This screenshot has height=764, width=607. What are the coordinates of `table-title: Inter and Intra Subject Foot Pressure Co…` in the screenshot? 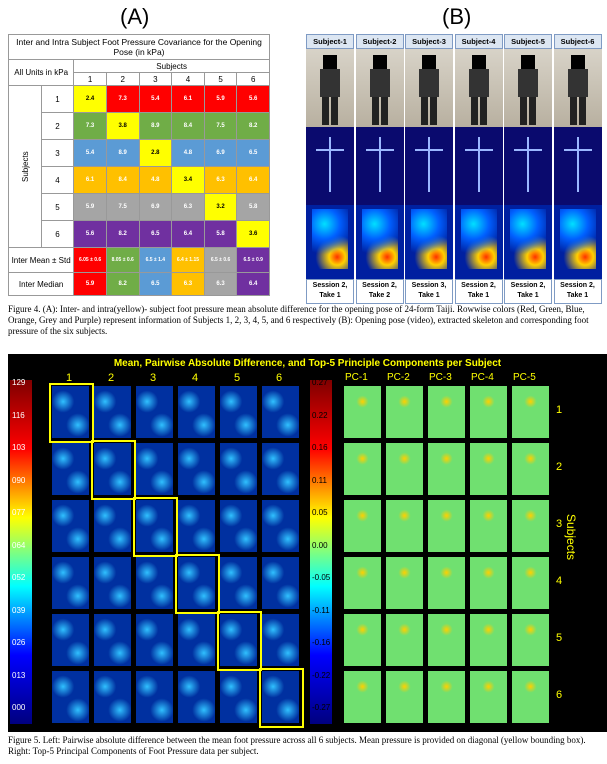 It's located at (139, 47).